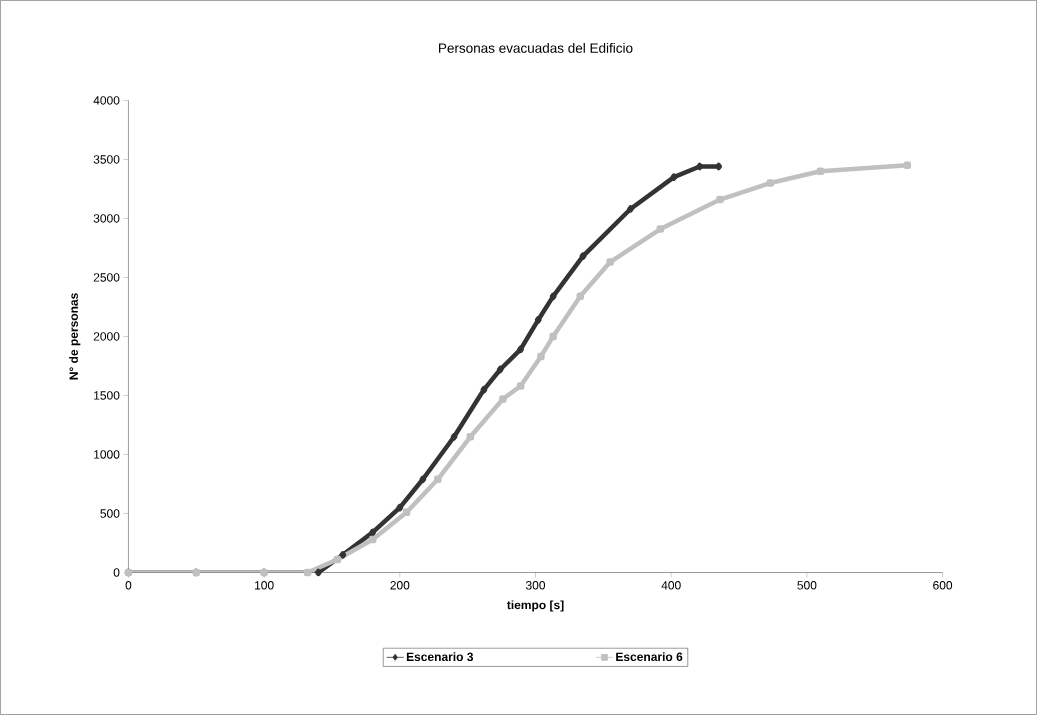 The height and width of the screenshot is (715, 1037). Describe the element at coordinates (107, 395) in the screenshot. I see `y-tick-label: 1500` at that location.